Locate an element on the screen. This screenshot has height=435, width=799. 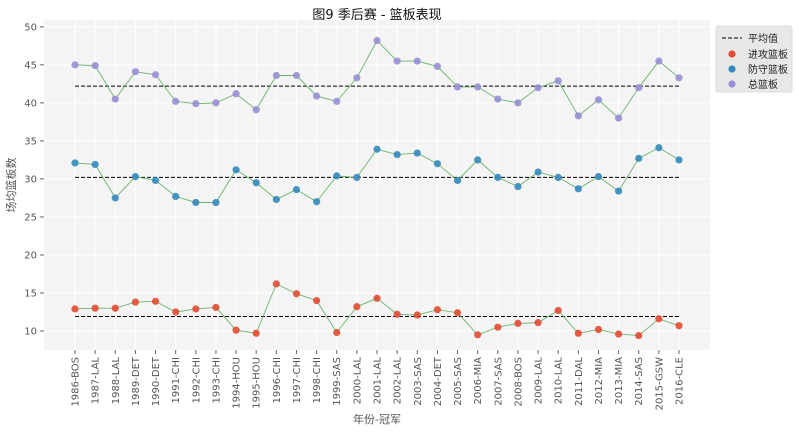
x-tick-label: 2013-MIA is located at coordinates (619, 381).